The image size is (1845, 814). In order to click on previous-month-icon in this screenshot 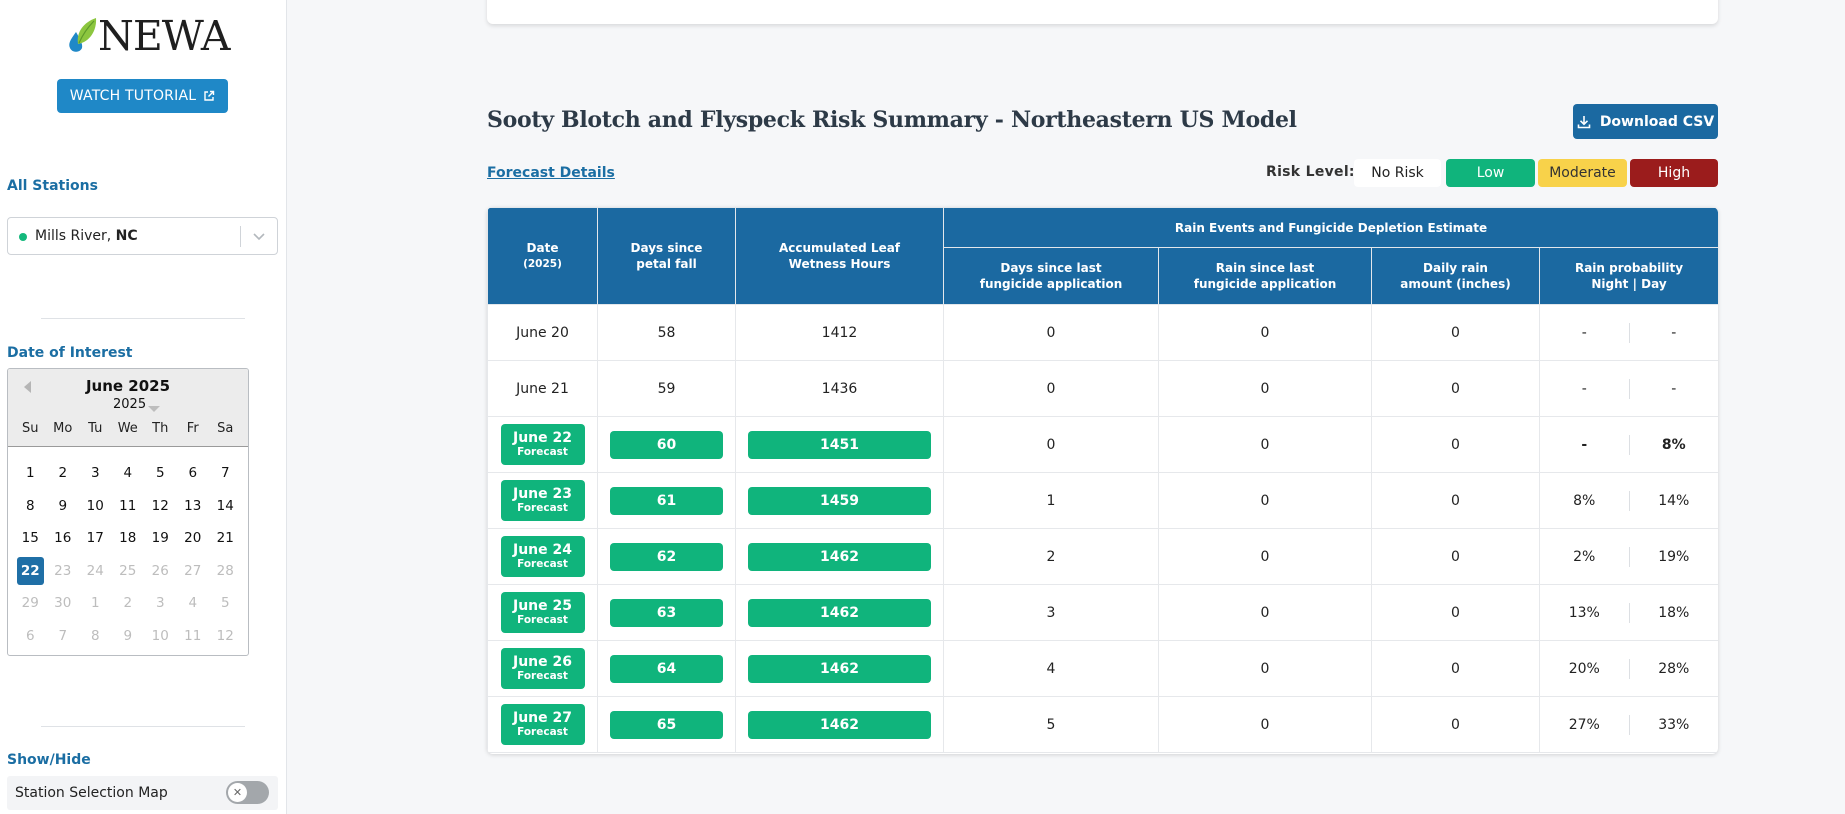, I will do `click(27, 387)`.